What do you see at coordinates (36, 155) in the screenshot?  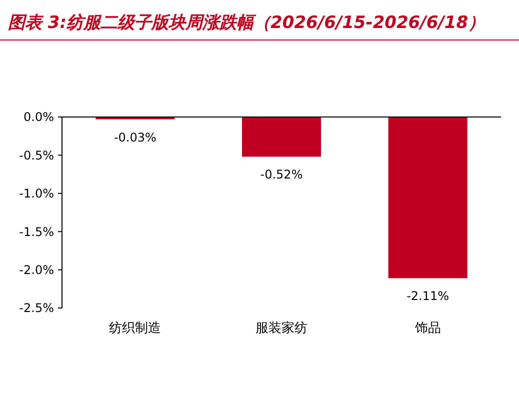 I see `y-tick-label: -0.5%` at bounding box center [36, 155].